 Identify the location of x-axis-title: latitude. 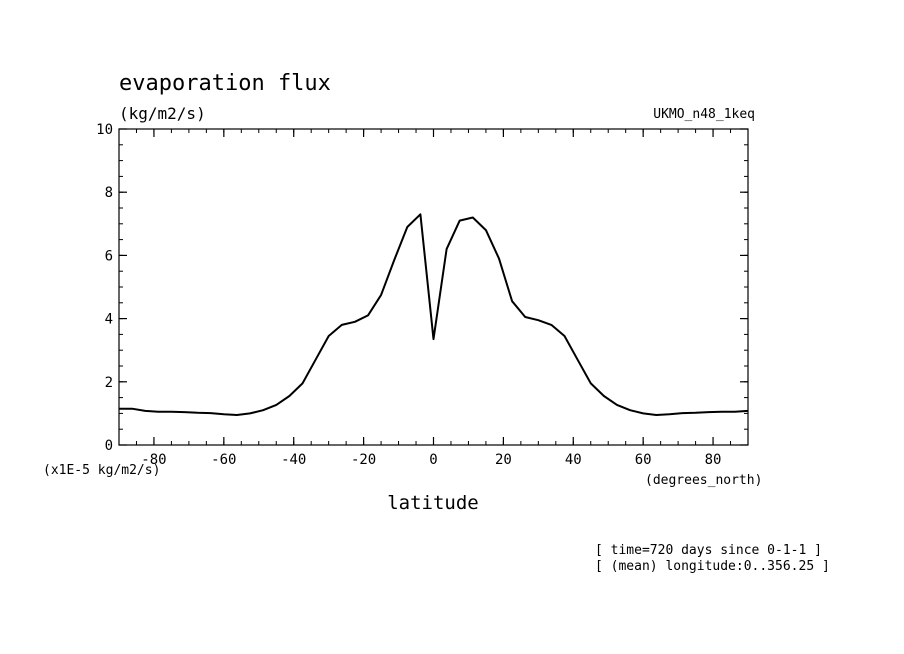
(433, 503).